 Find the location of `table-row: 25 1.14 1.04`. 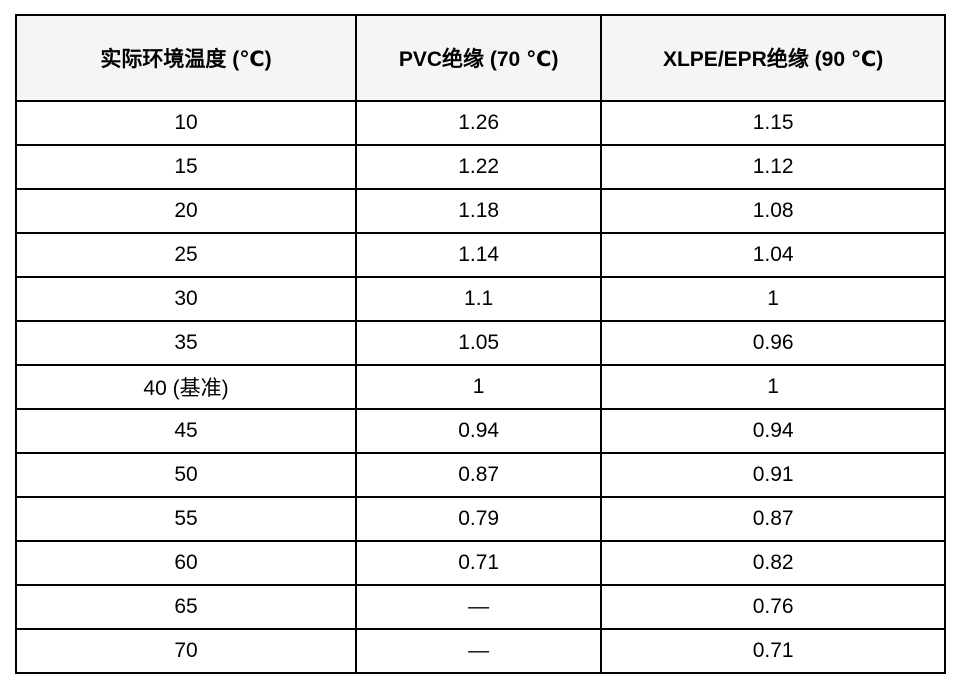

table-row: 25 1.14 1.04 is located at coordinates (480, 255).